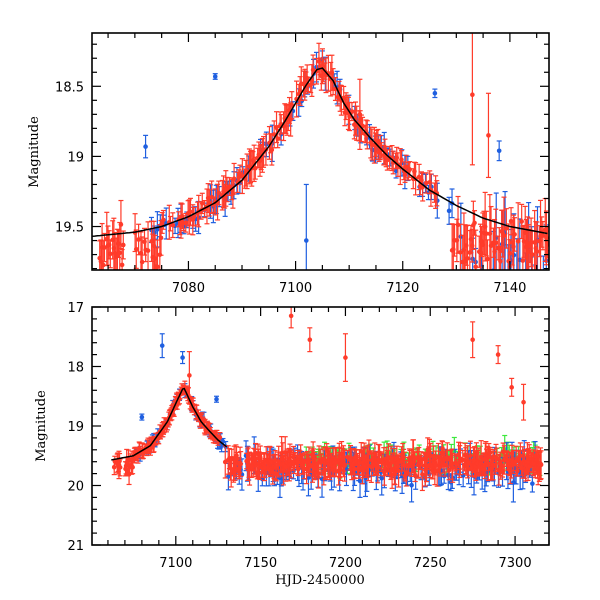  What do you see at coordinates (41, 426) in the screenshot?
I see `bottom-y-axis-label: Magnitude` at bounding box center [41, 426].